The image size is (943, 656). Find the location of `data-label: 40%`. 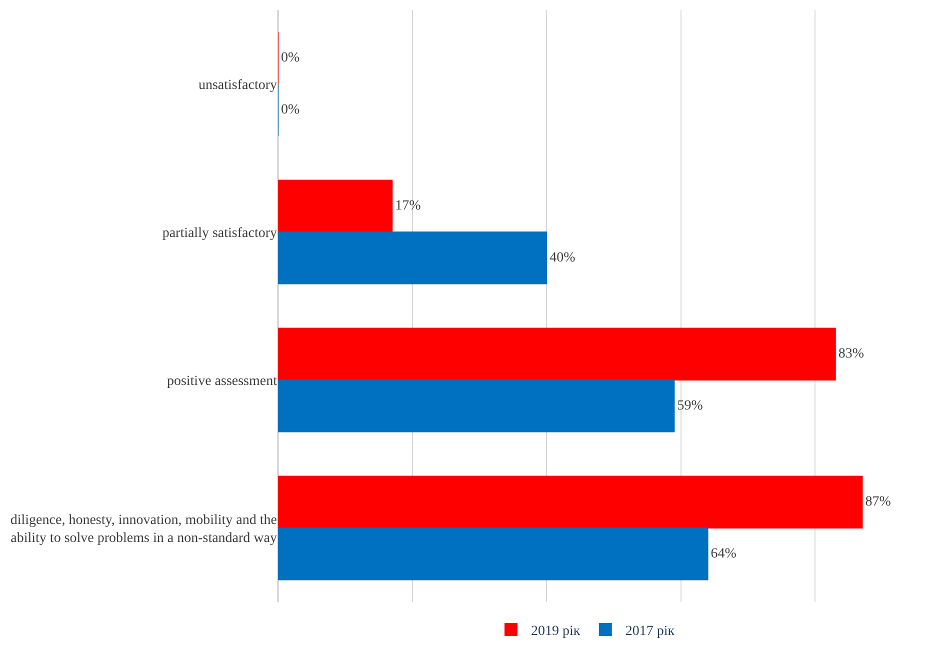

data-label: 40% is located at coordinates (563, 258).